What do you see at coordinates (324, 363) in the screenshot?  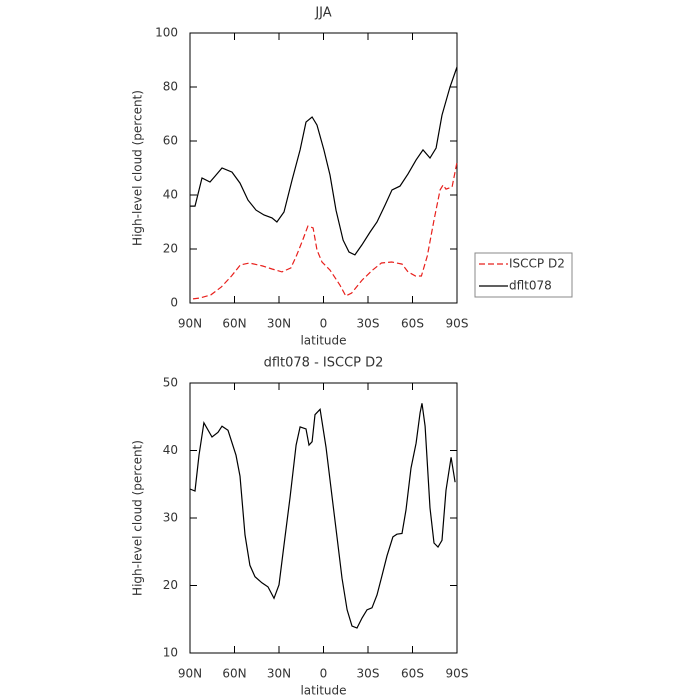 I see `chart-title: dflt078 - ISCCP D2` at bounding box center [324, 363].